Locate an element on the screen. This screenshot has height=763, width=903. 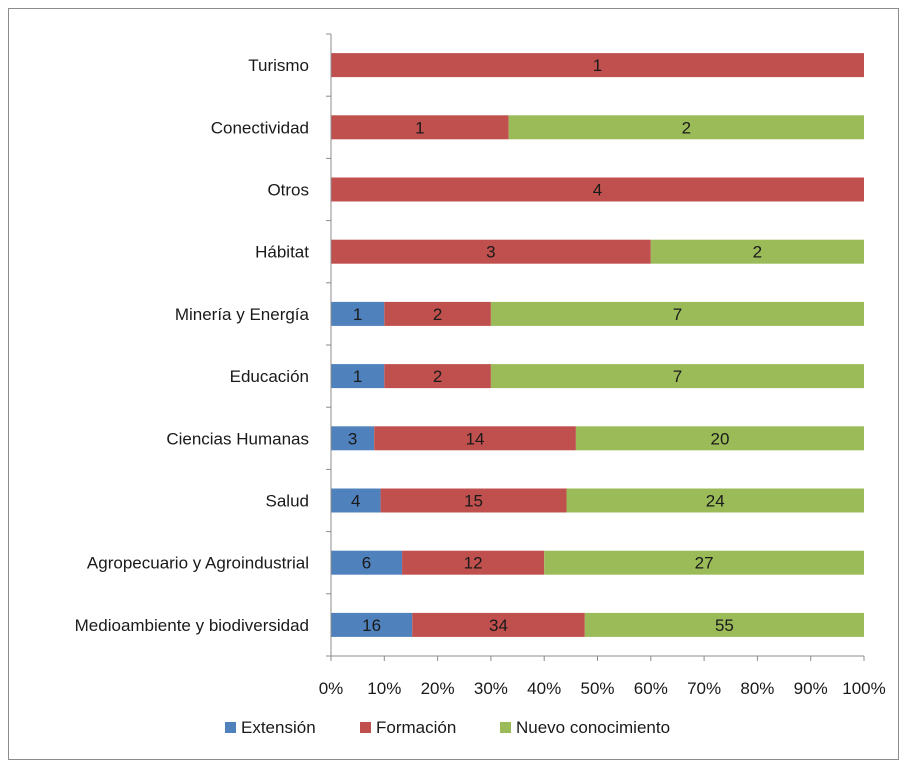
legend-label: Extensión is located at coordinates (278, 727).